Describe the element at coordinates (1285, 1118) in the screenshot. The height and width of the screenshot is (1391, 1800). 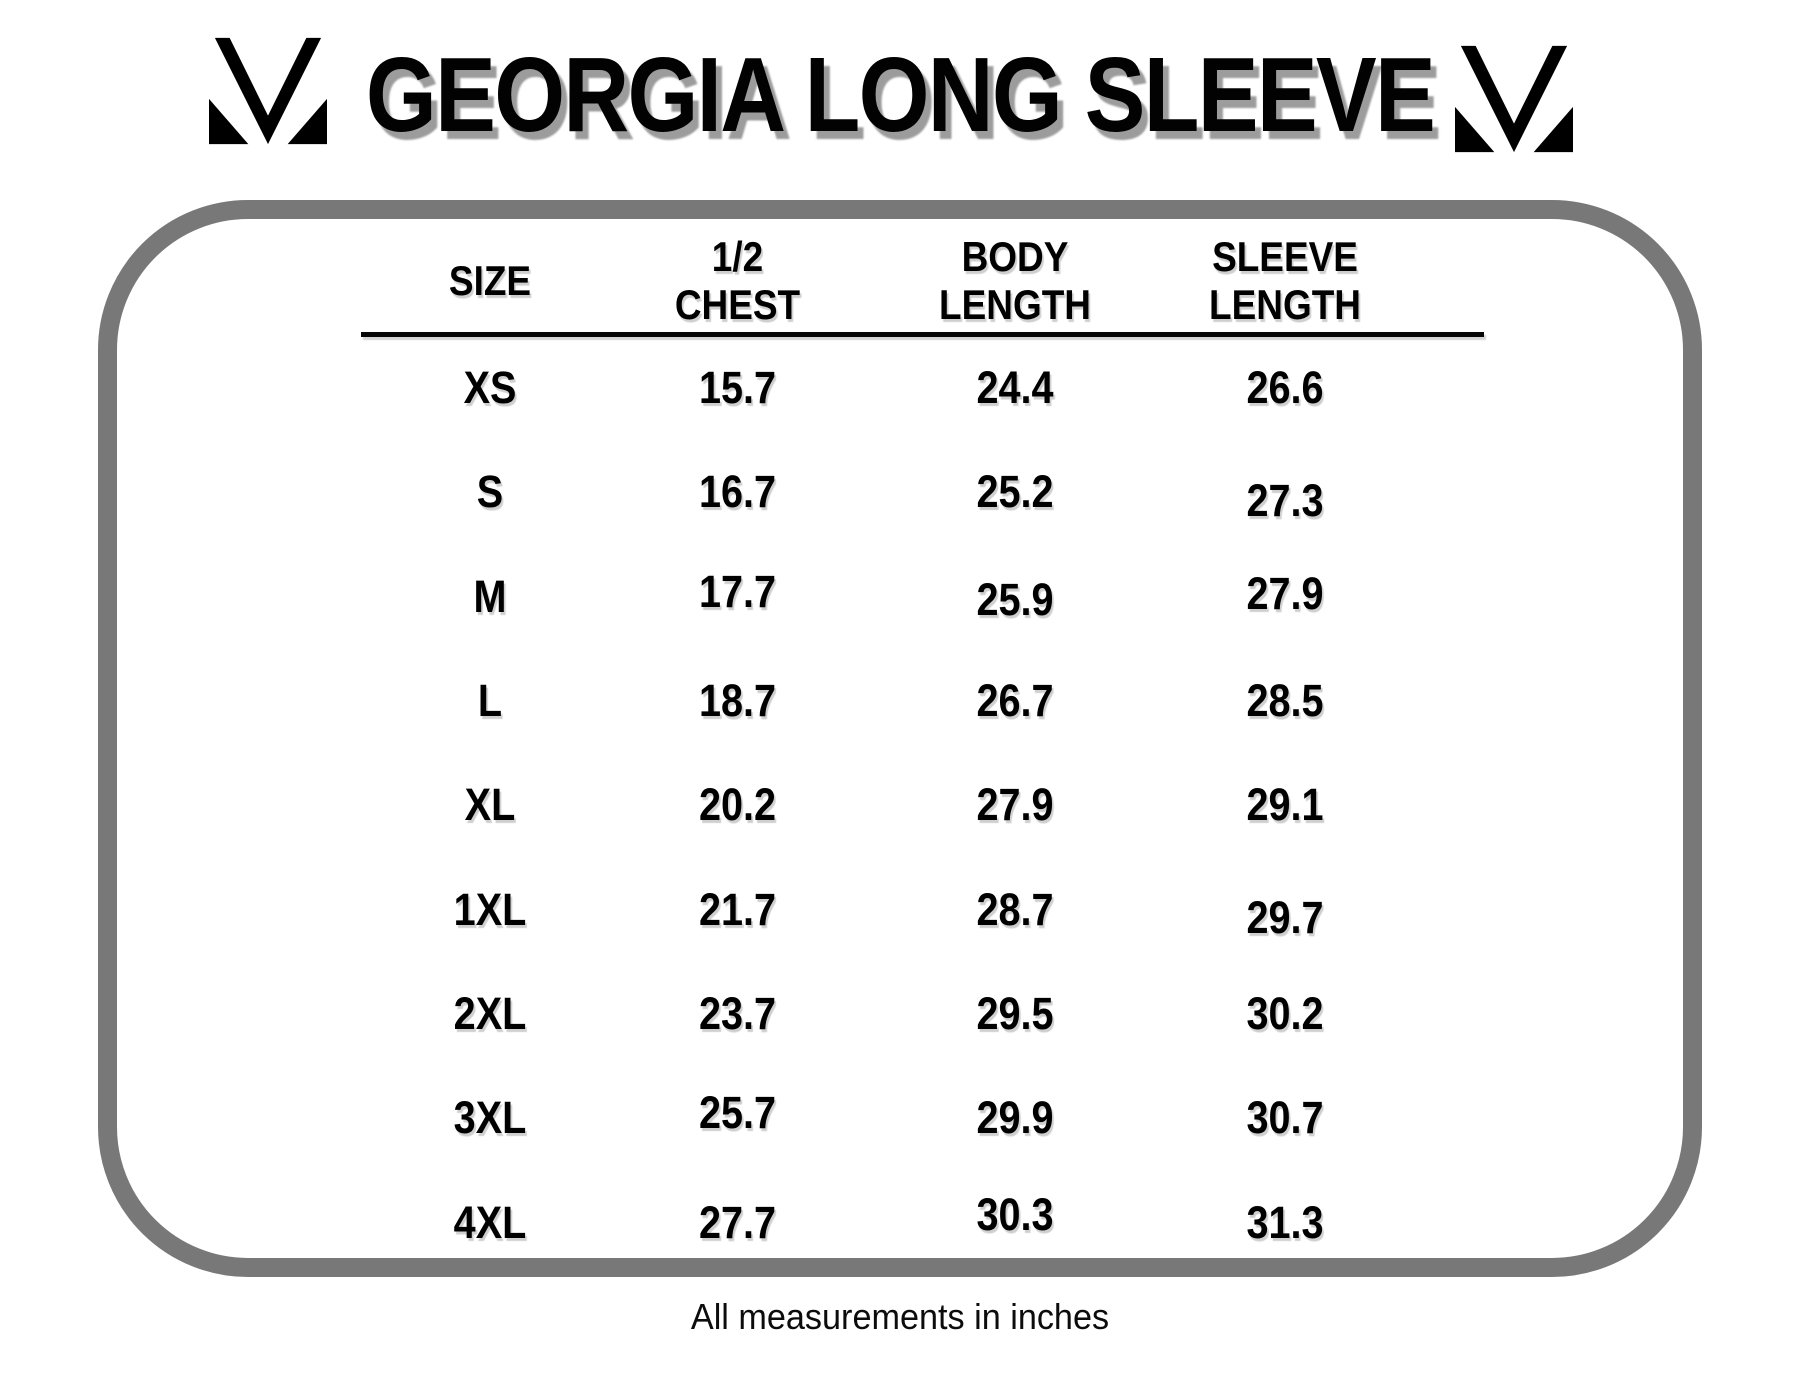
I see `sleeve-length-value: 30.7` at that location.